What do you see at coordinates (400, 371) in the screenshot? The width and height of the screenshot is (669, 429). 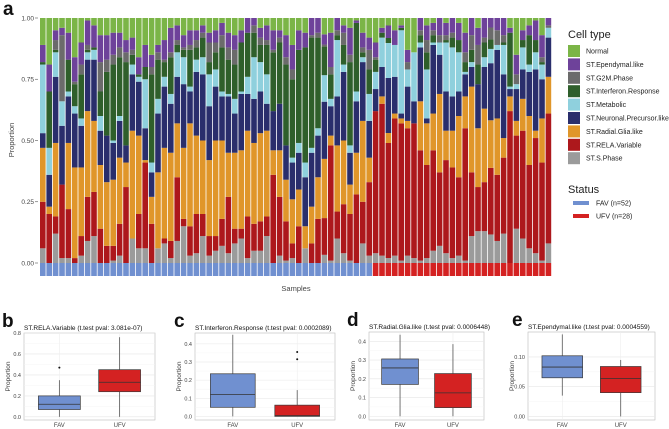 I see `box-fav` at bounding box center [400, 371].